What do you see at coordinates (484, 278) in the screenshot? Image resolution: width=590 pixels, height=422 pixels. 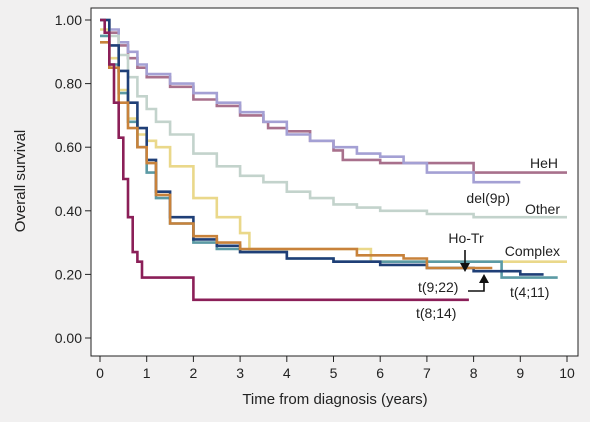 I see `t-9-22-arrow-head` at bounding box center [484, 278].